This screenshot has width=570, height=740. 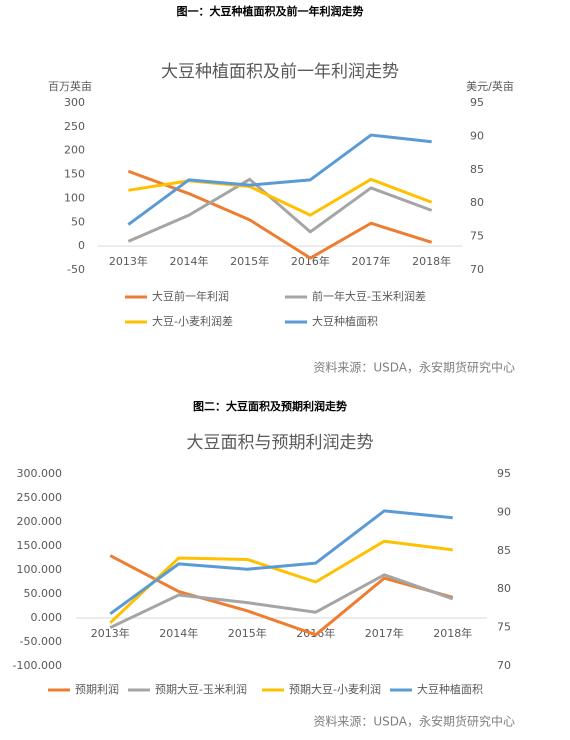 What do you see at coordinates (270, 406) in the screenshot?
I see `caption: 图二：大豆面积及预期利润走势` at bounding box center [270, 406].